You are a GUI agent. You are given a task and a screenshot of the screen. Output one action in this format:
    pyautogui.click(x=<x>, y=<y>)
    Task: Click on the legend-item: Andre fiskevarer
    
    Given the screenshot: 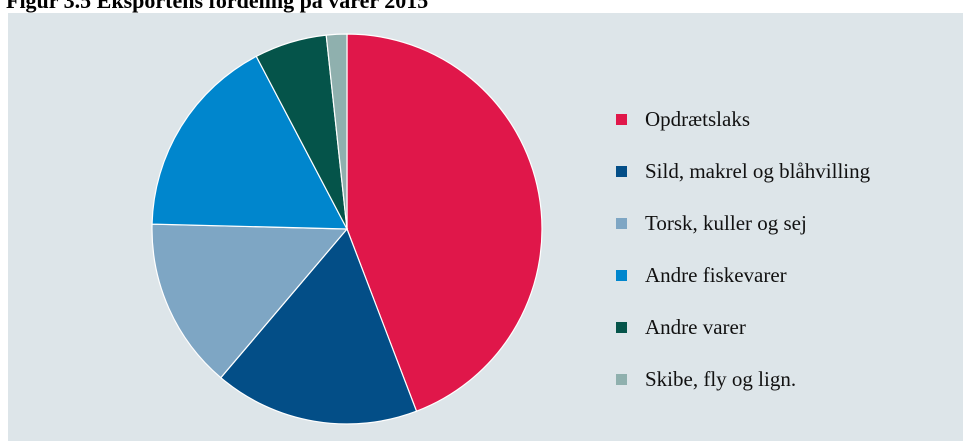 What is the action you would take?
    pyautogui.click(x=743, y=275)
    